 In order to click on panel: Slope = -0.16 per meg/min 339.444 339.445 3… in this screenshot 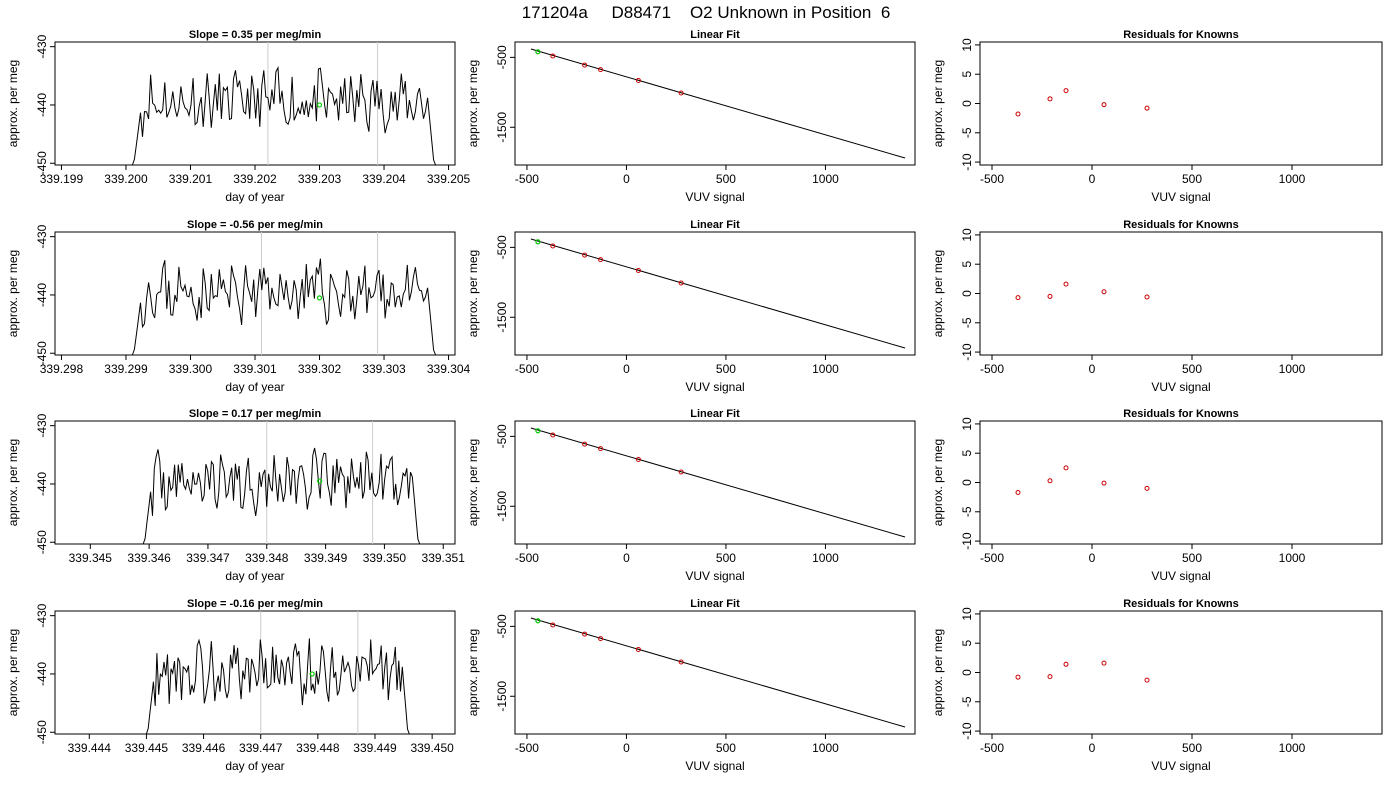, I will do `click(231, 685)`.